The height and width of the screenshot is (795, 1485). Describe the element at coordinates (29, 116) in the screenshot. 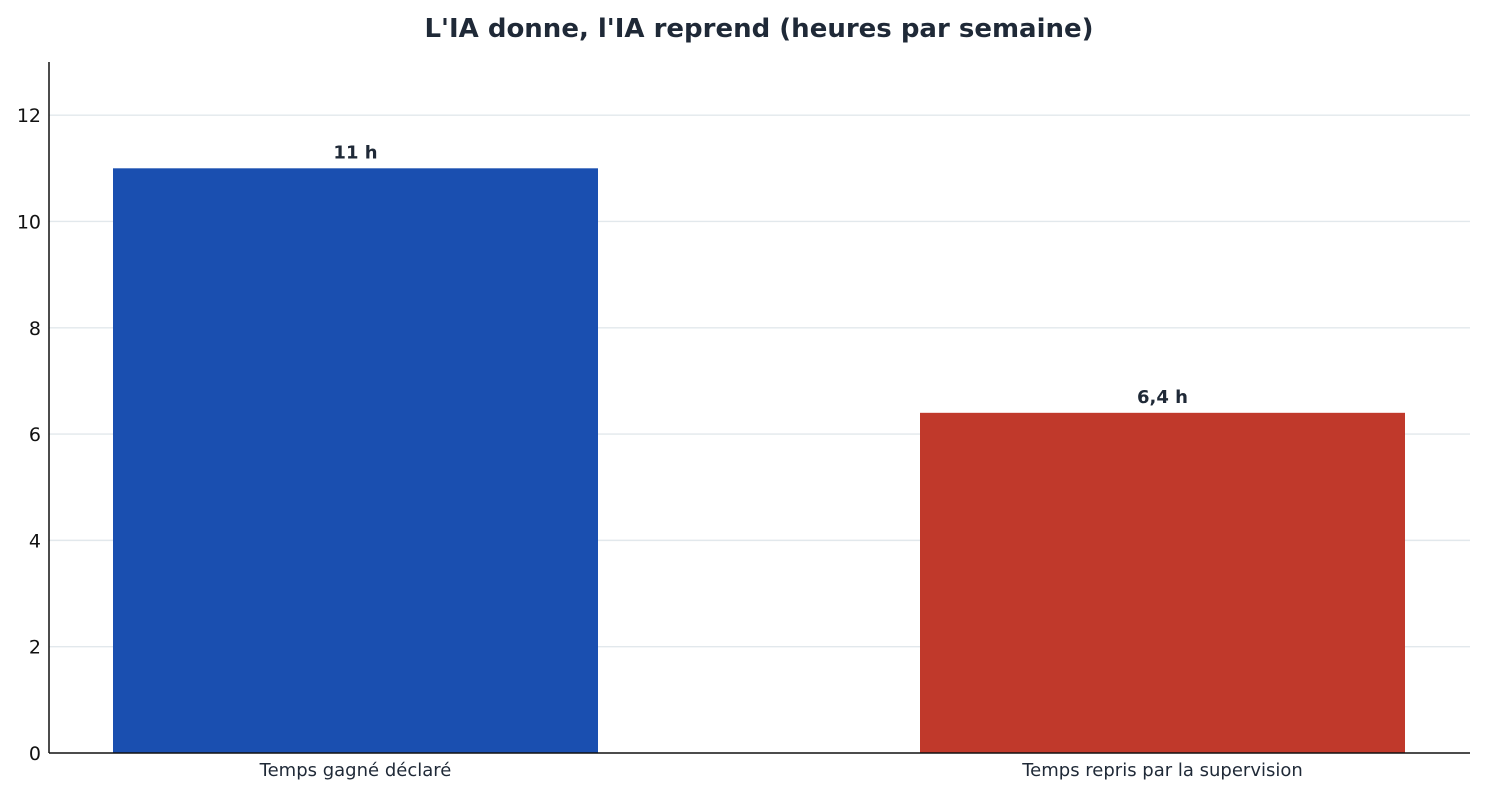

I see `y-tick-label-12: 12` at that location.